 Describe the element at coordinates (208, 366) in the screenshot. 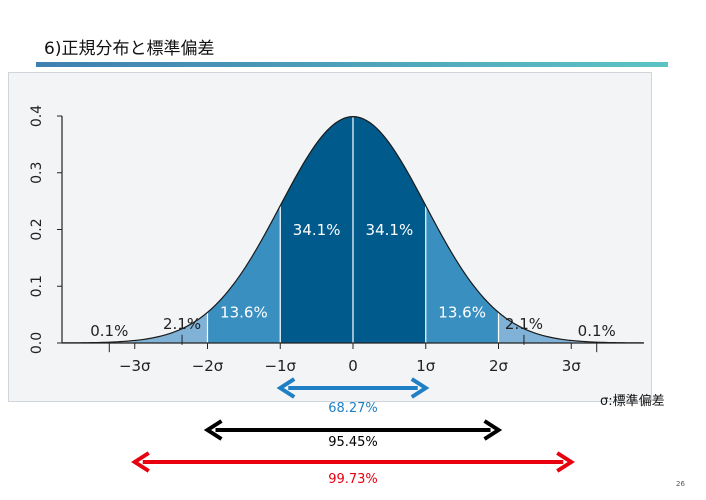

I see `x-tick-label: −2σ` at that location.